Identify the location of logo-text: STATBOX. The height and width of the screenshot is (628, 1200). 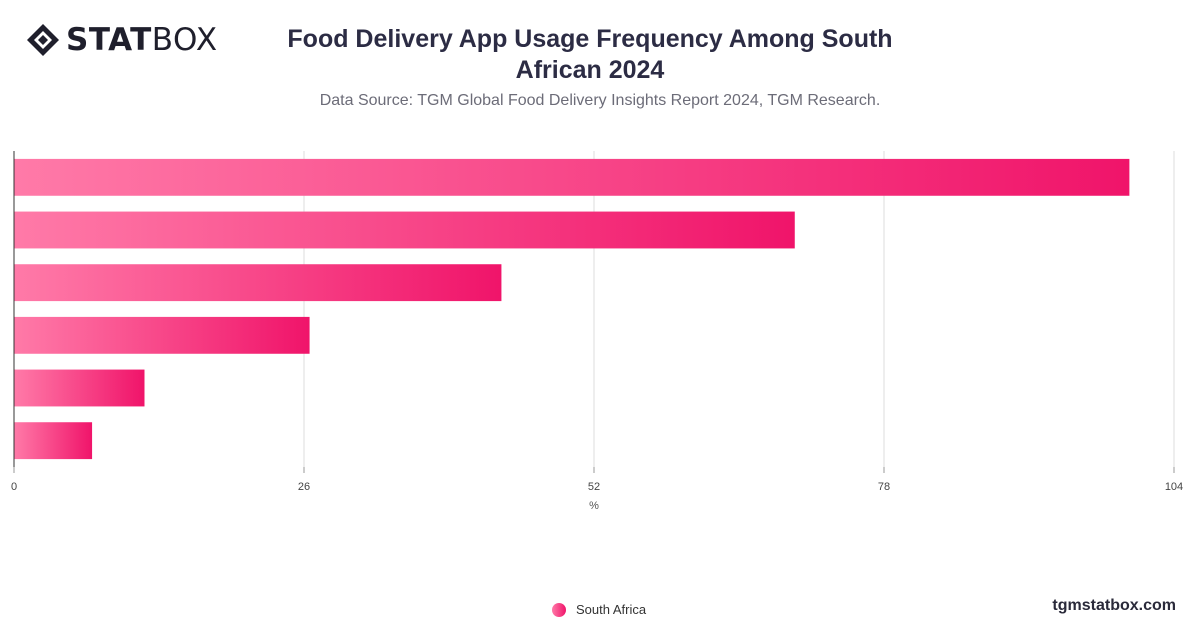
(142, 39).